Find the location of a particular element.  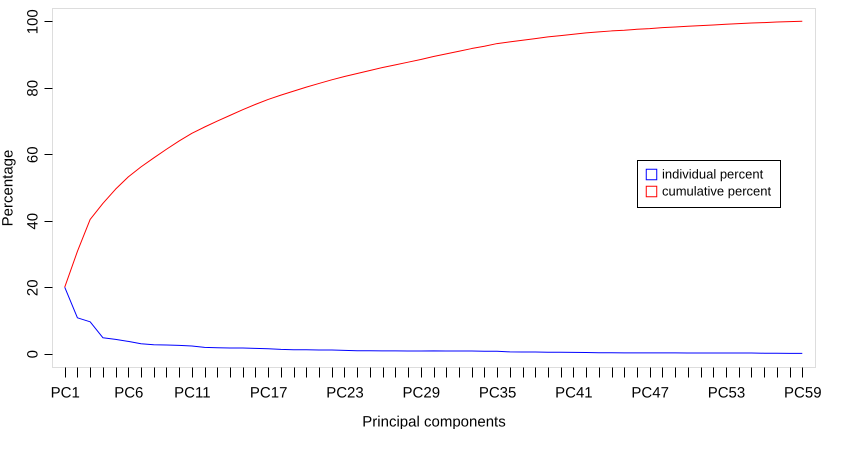

y-tick-label: 40 is located at coordinates (33, 221).